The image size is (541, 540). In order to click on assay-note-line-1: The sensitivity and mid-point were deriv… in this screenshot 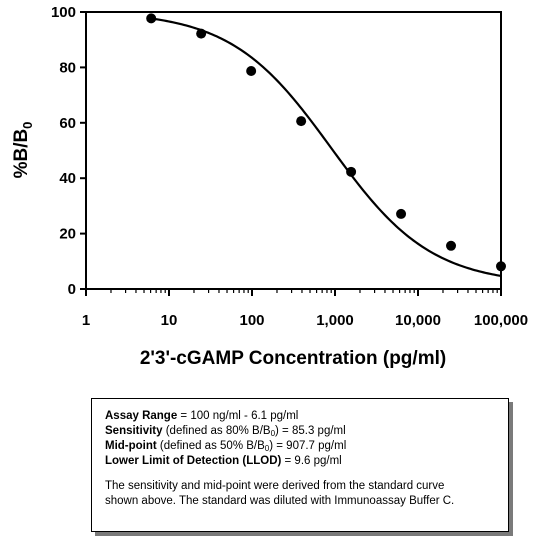, I will do `click(275, 486)`.